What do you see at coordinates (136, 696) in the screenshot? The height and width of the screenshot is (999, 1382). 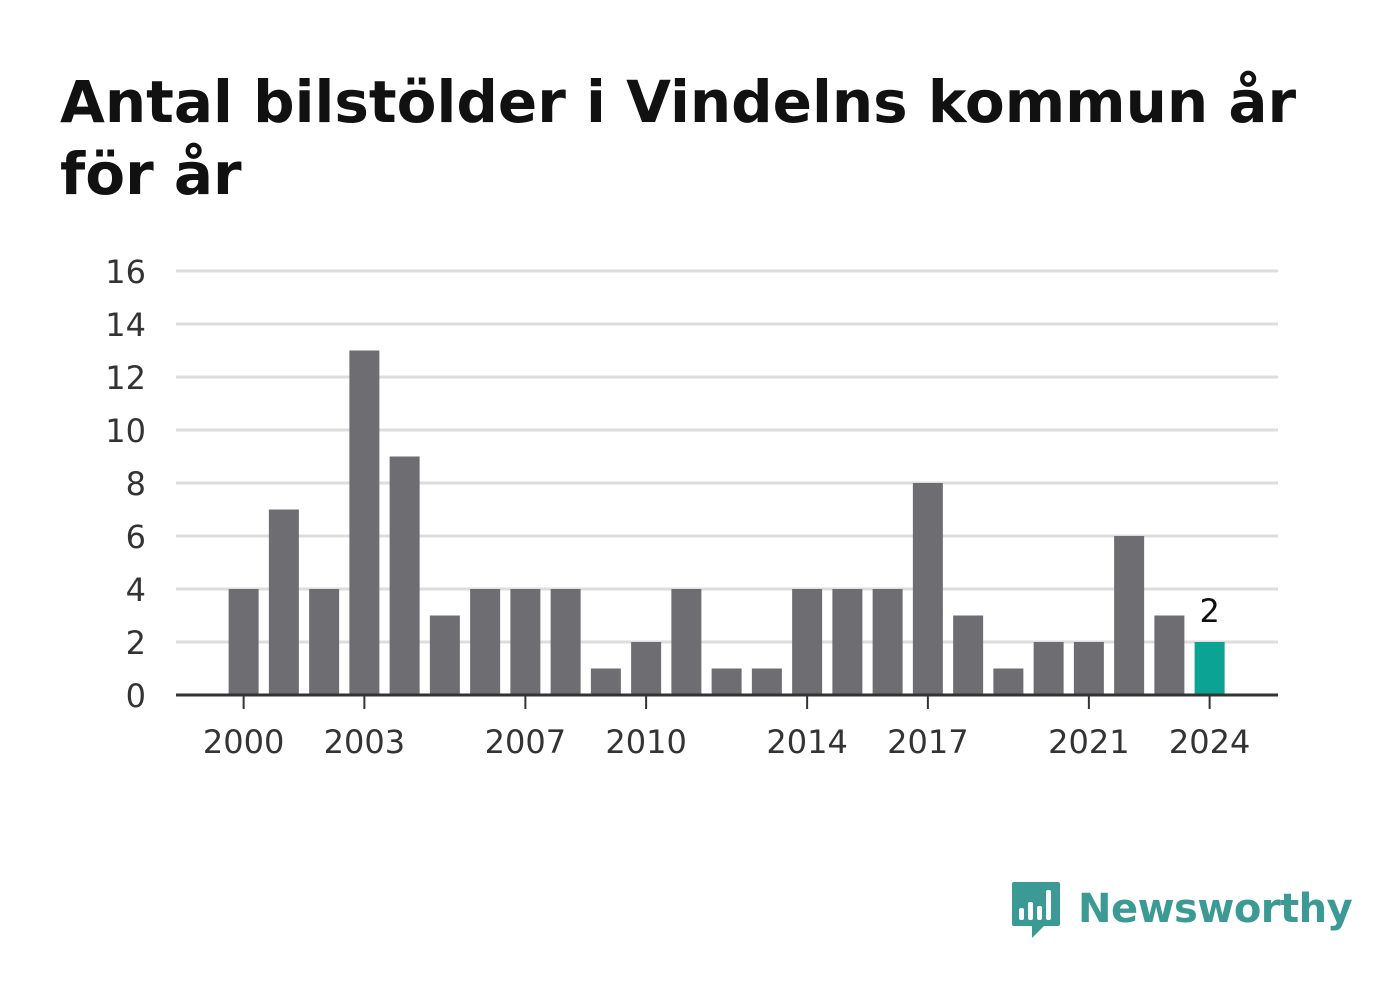 I see `y-tick-label: 0` at bounding box center [136, 696].